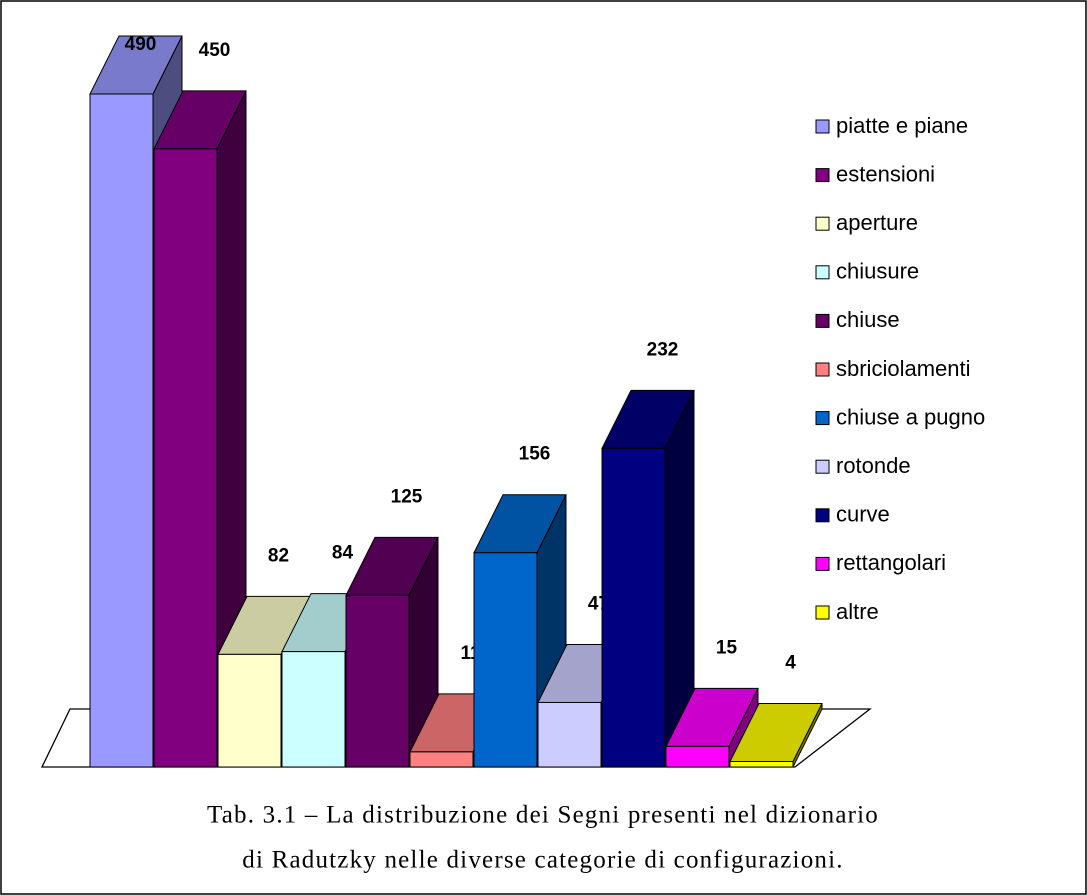 This screenshot has height=895, width=1087. What do you see at coordinates (535, 454) in the screenshot?
I see `data-label: 156` at bounding box center [535, 454].